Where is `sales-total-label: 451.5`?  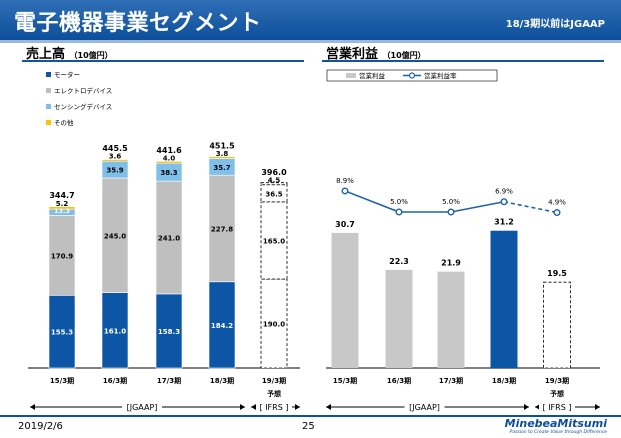 sales-total-label: 451.5 is located at coordinates (222, 145).